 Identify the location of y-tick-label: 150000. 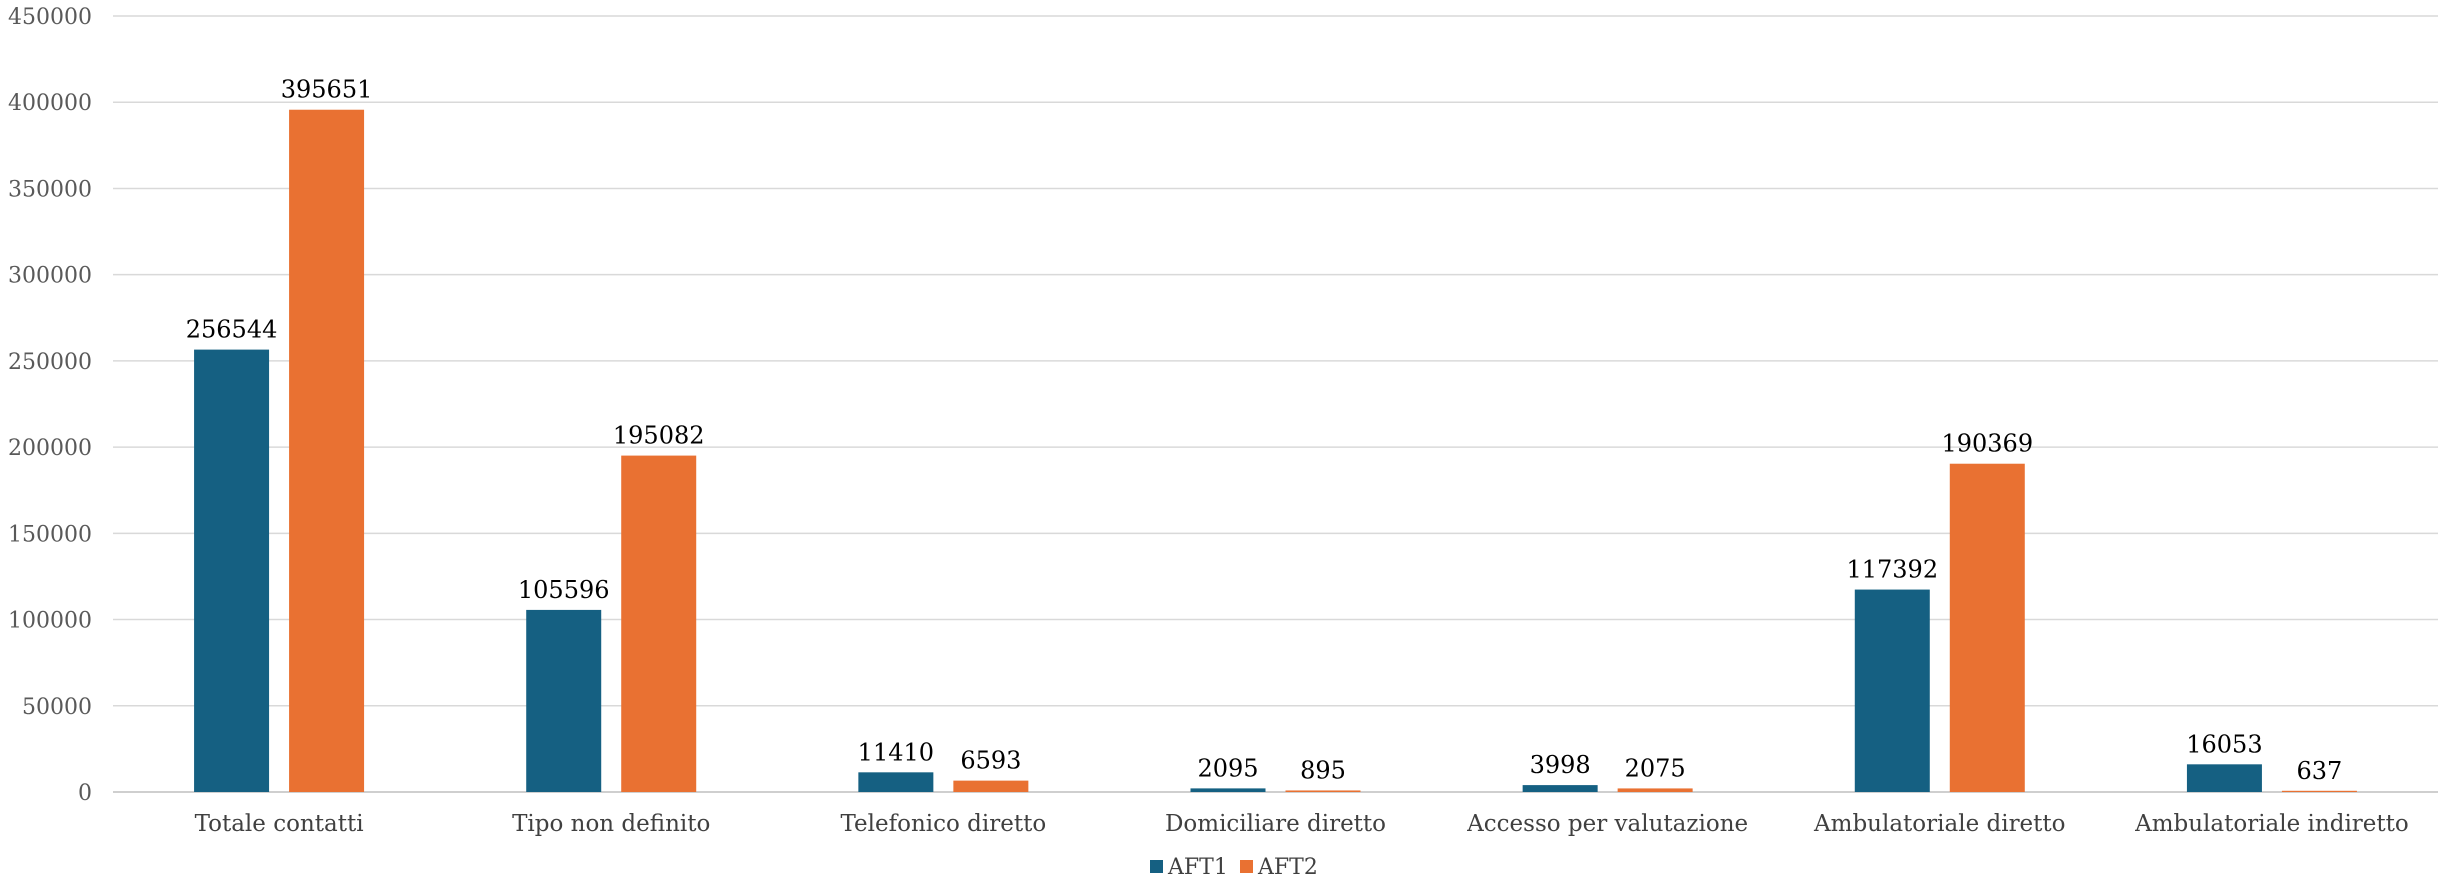
(50, 534).